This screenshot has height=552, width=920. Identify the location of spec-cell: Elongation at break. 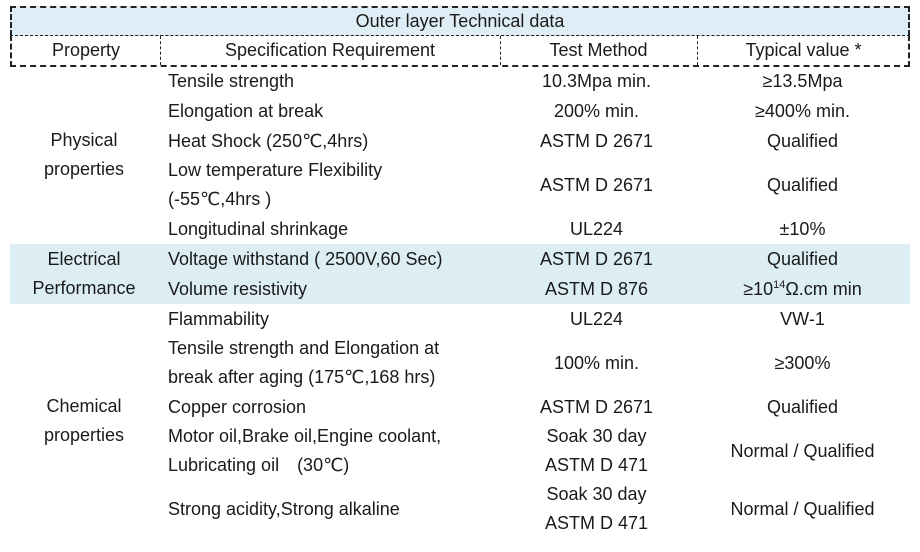
(328, 111).